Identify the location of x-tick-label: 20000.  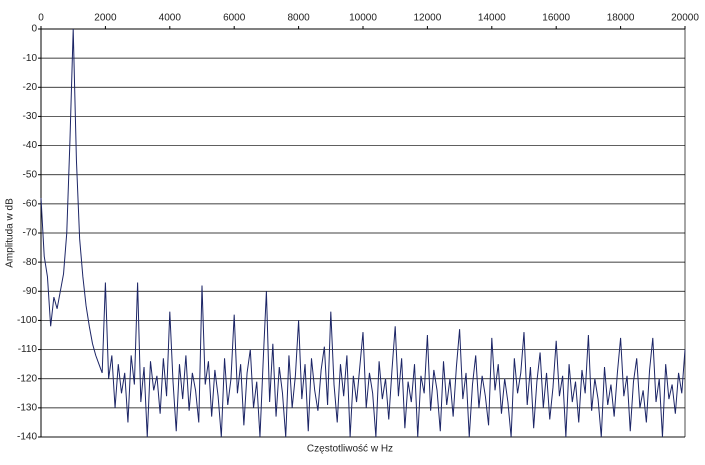
(685, 18).